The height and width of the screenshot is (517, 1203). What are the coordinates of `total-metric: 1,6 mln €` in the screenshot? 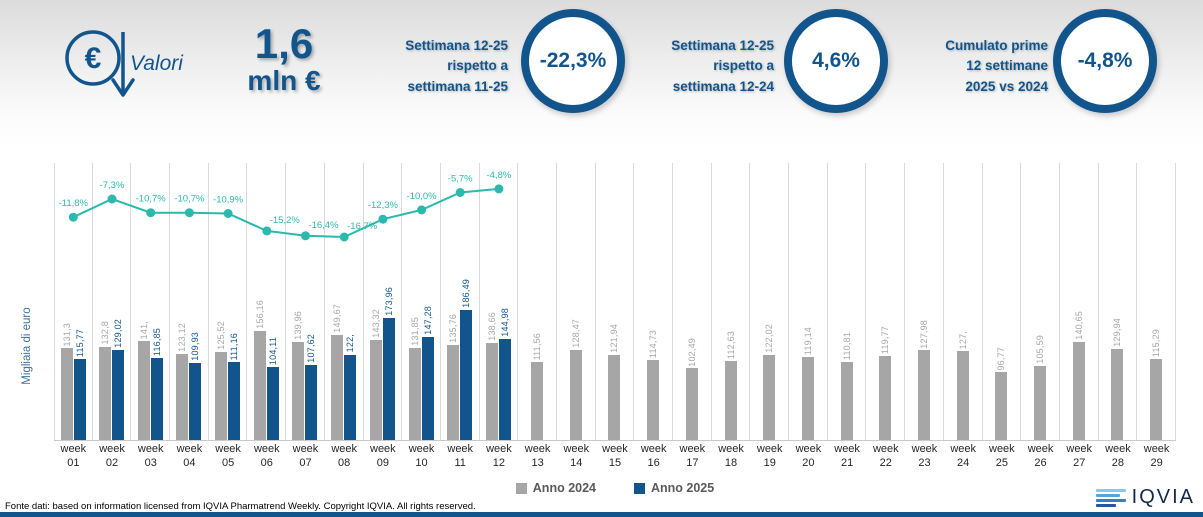 It's located at (284, 59).